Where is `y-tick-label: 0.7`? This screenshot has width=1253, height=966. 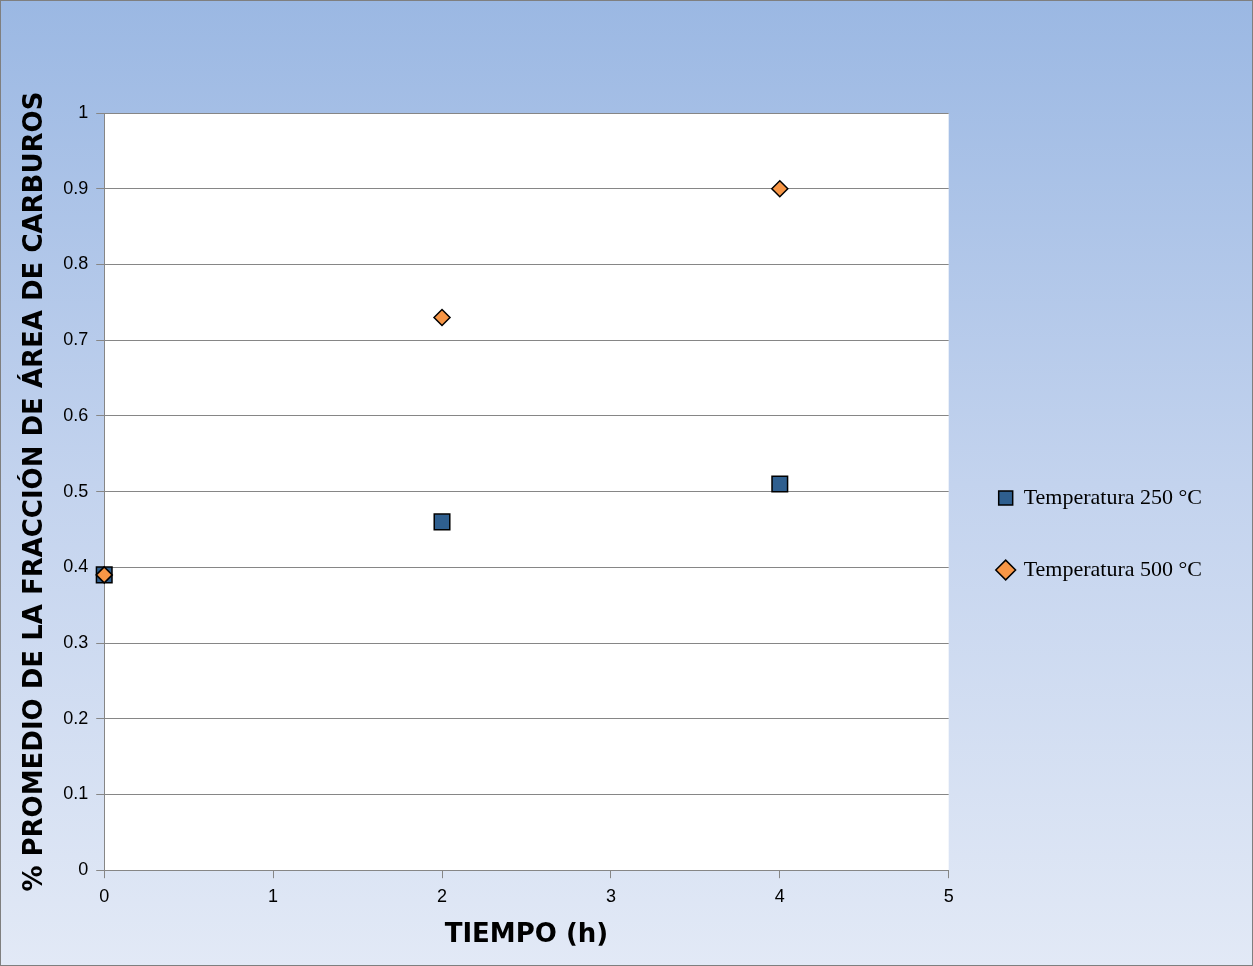
y-tick-label: 0.7 is located at coordinates (76, 339).